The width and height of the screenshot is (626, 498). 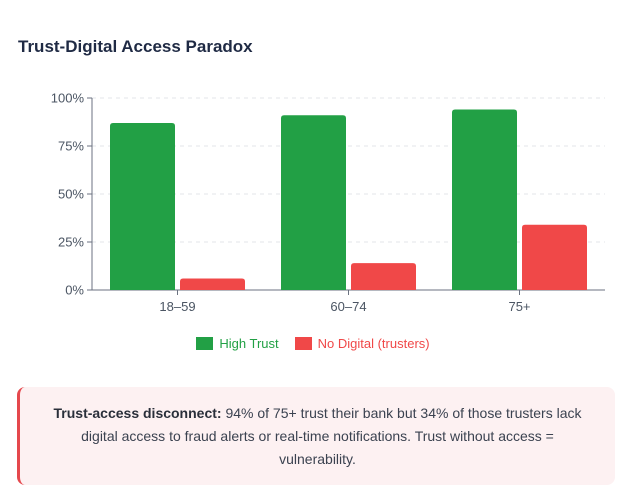 What do you see at coordinates (137, 412) in the screenshot?
I see `callout-lead: Trust-access disconnect:` at bounding box center [137, 412].